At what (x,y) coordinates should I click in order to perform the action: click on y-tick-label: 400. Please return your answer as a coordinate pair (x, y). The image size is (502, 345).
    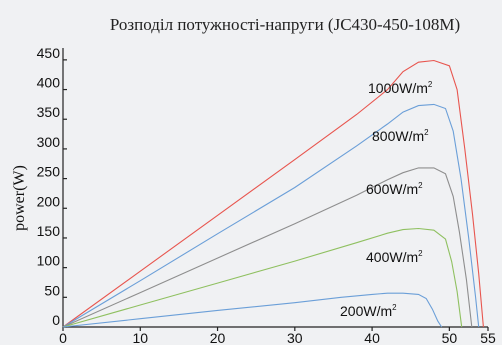
    Looking at the image, I should click on (49, 83).